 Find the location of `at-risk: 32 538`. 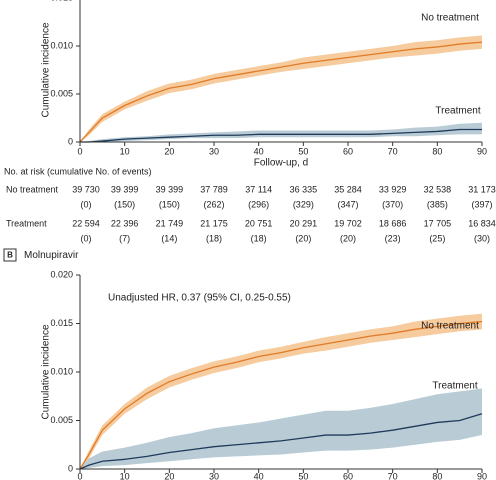

at-risk: 32 538 is located at coordinates (438, 189).